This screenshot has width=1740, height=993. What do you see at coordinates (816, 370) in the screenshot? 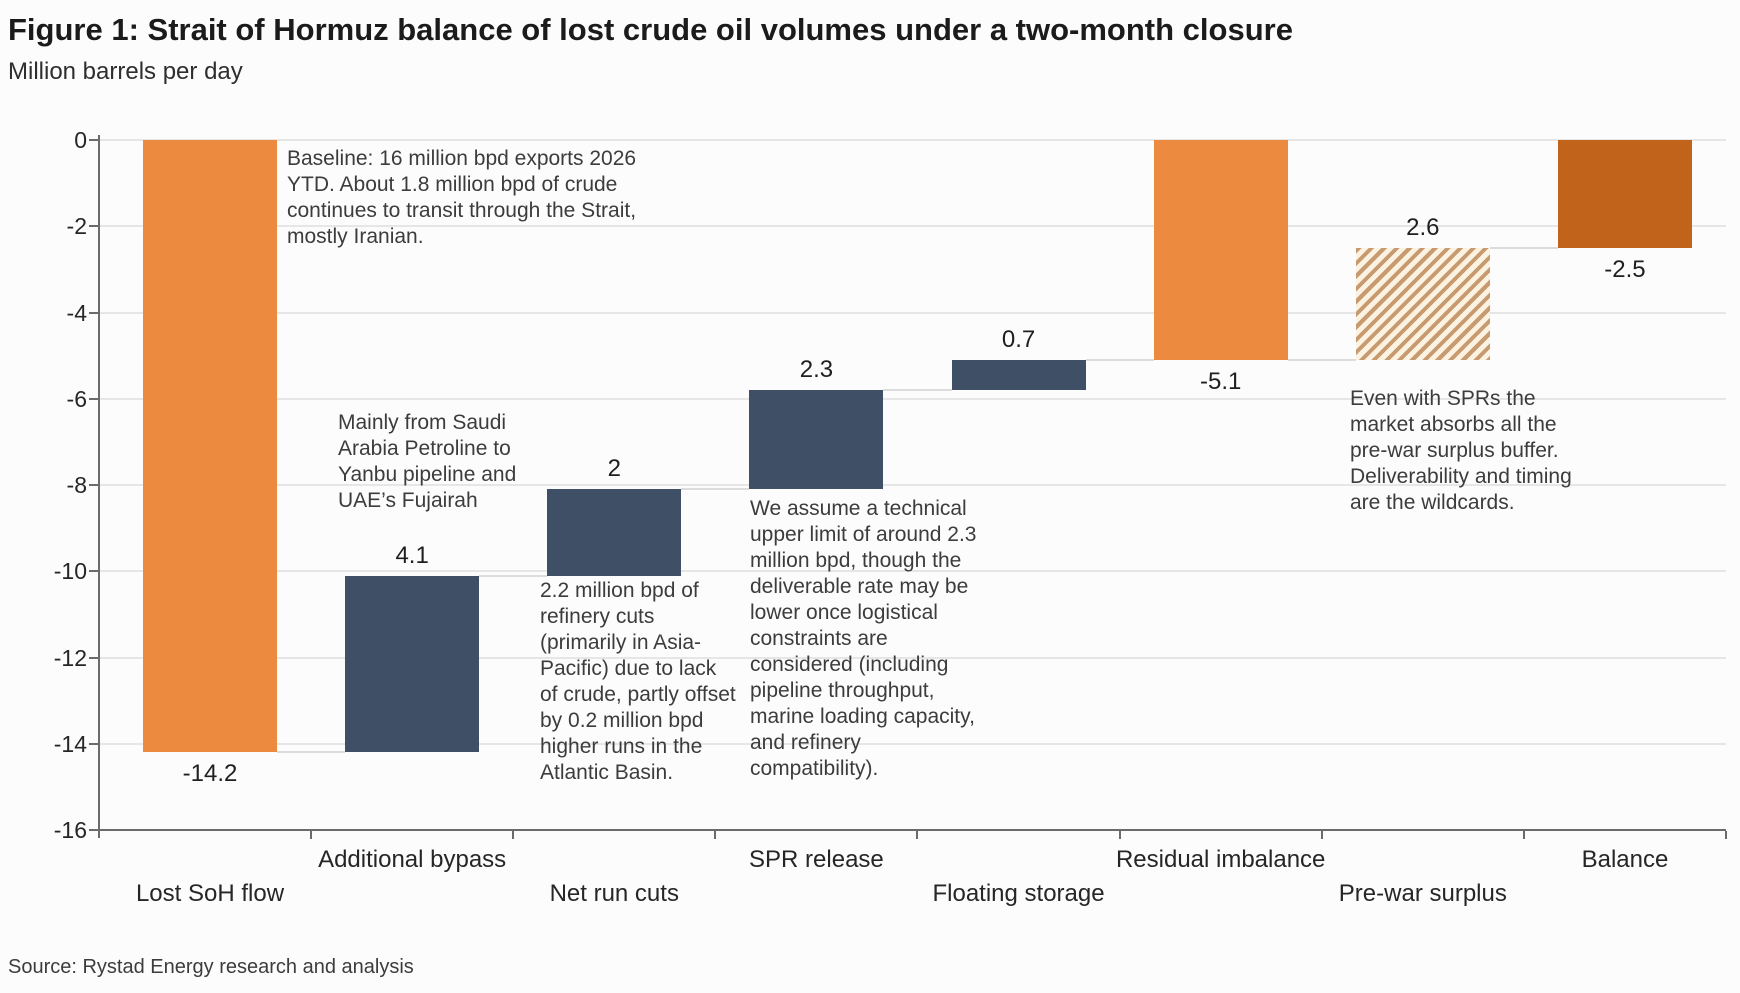
I see `value-label-spr-release: 2.3` at bounding box center [816, 370].